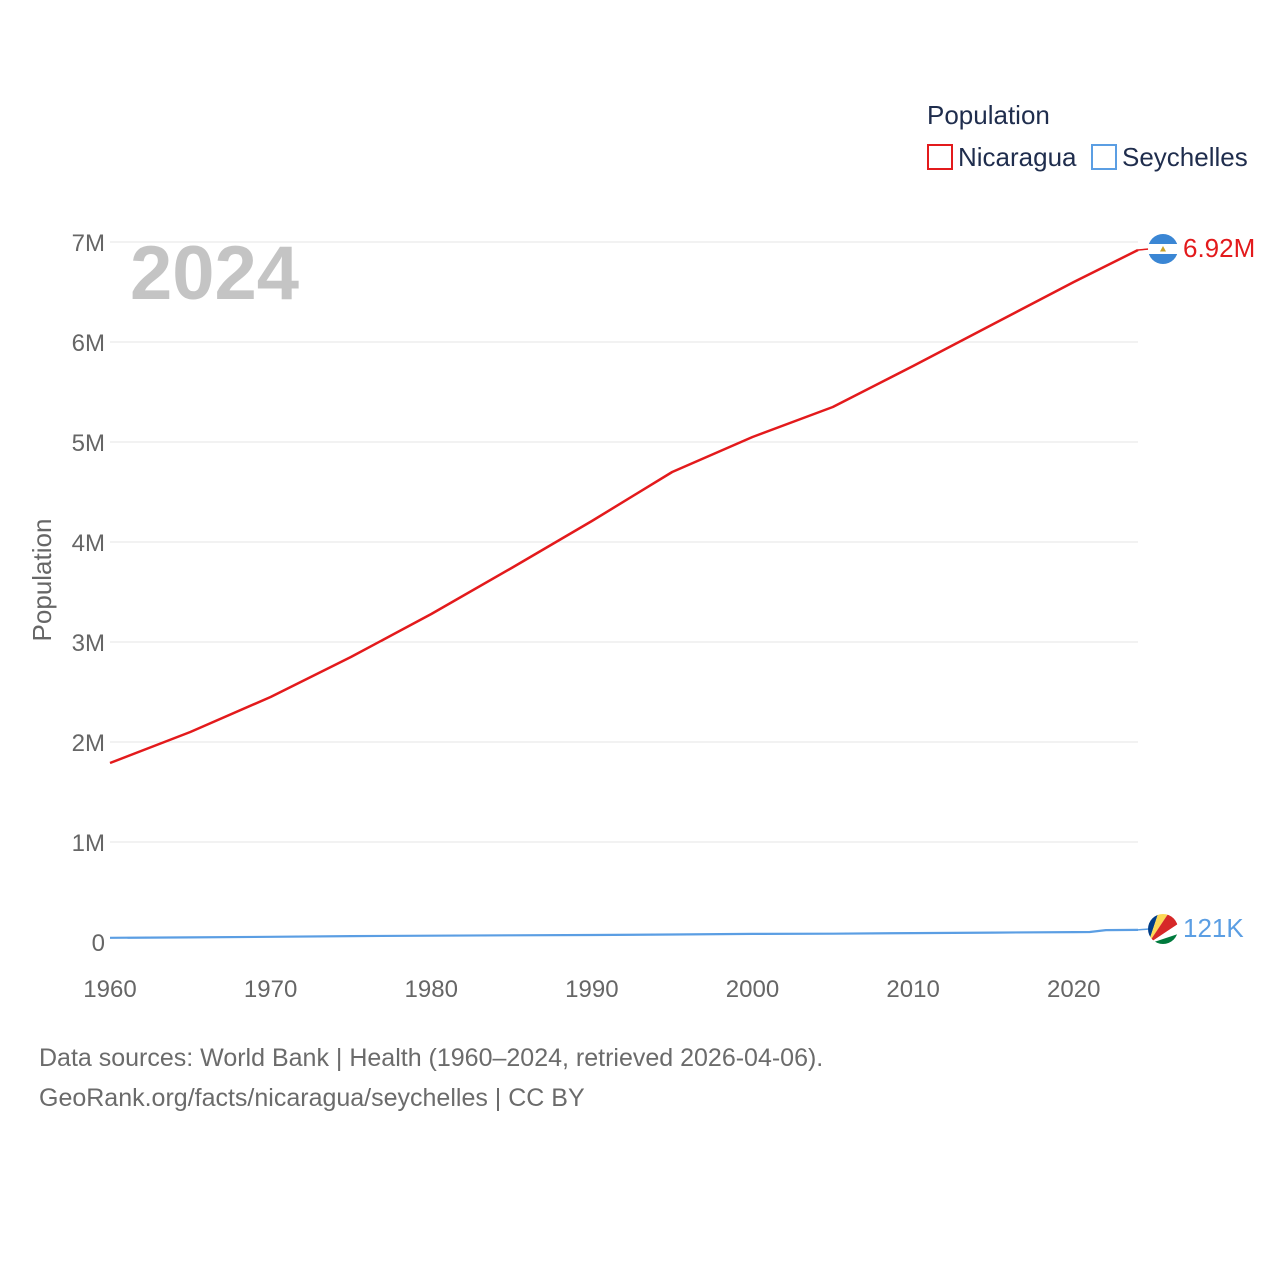 Image resolution: width=1280 pixels, height=1280 pixels. What do you see at coordinates (1213, 928) in the screenshot?
I see `end-label-seychelles: 121K` at bounding box center [1213, 928].